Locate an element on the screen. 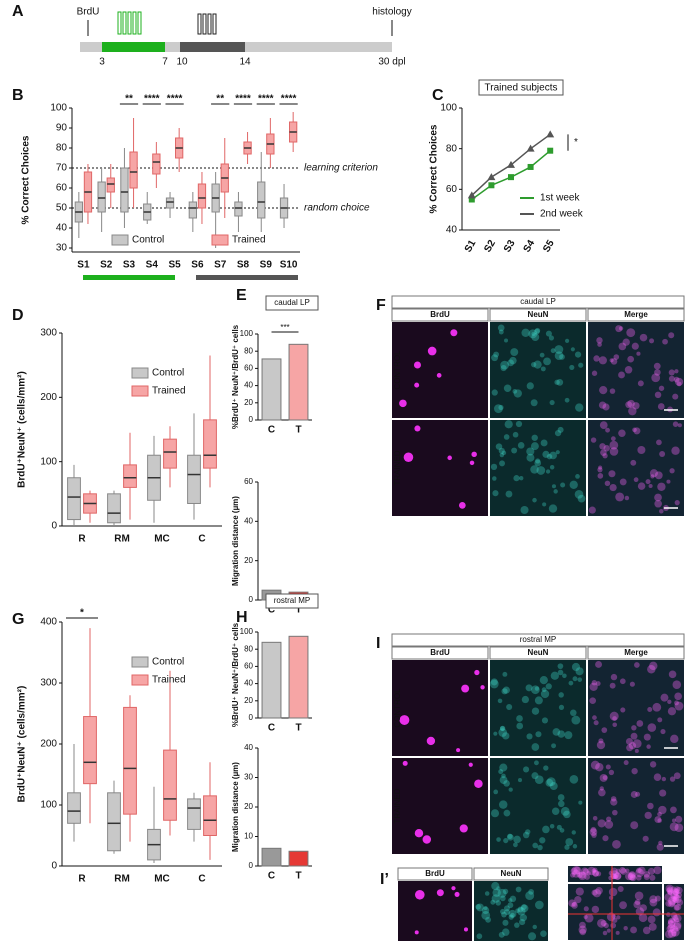 This screenshot has height=944, width=690. significance: ** is located at coordinates (129, 99).